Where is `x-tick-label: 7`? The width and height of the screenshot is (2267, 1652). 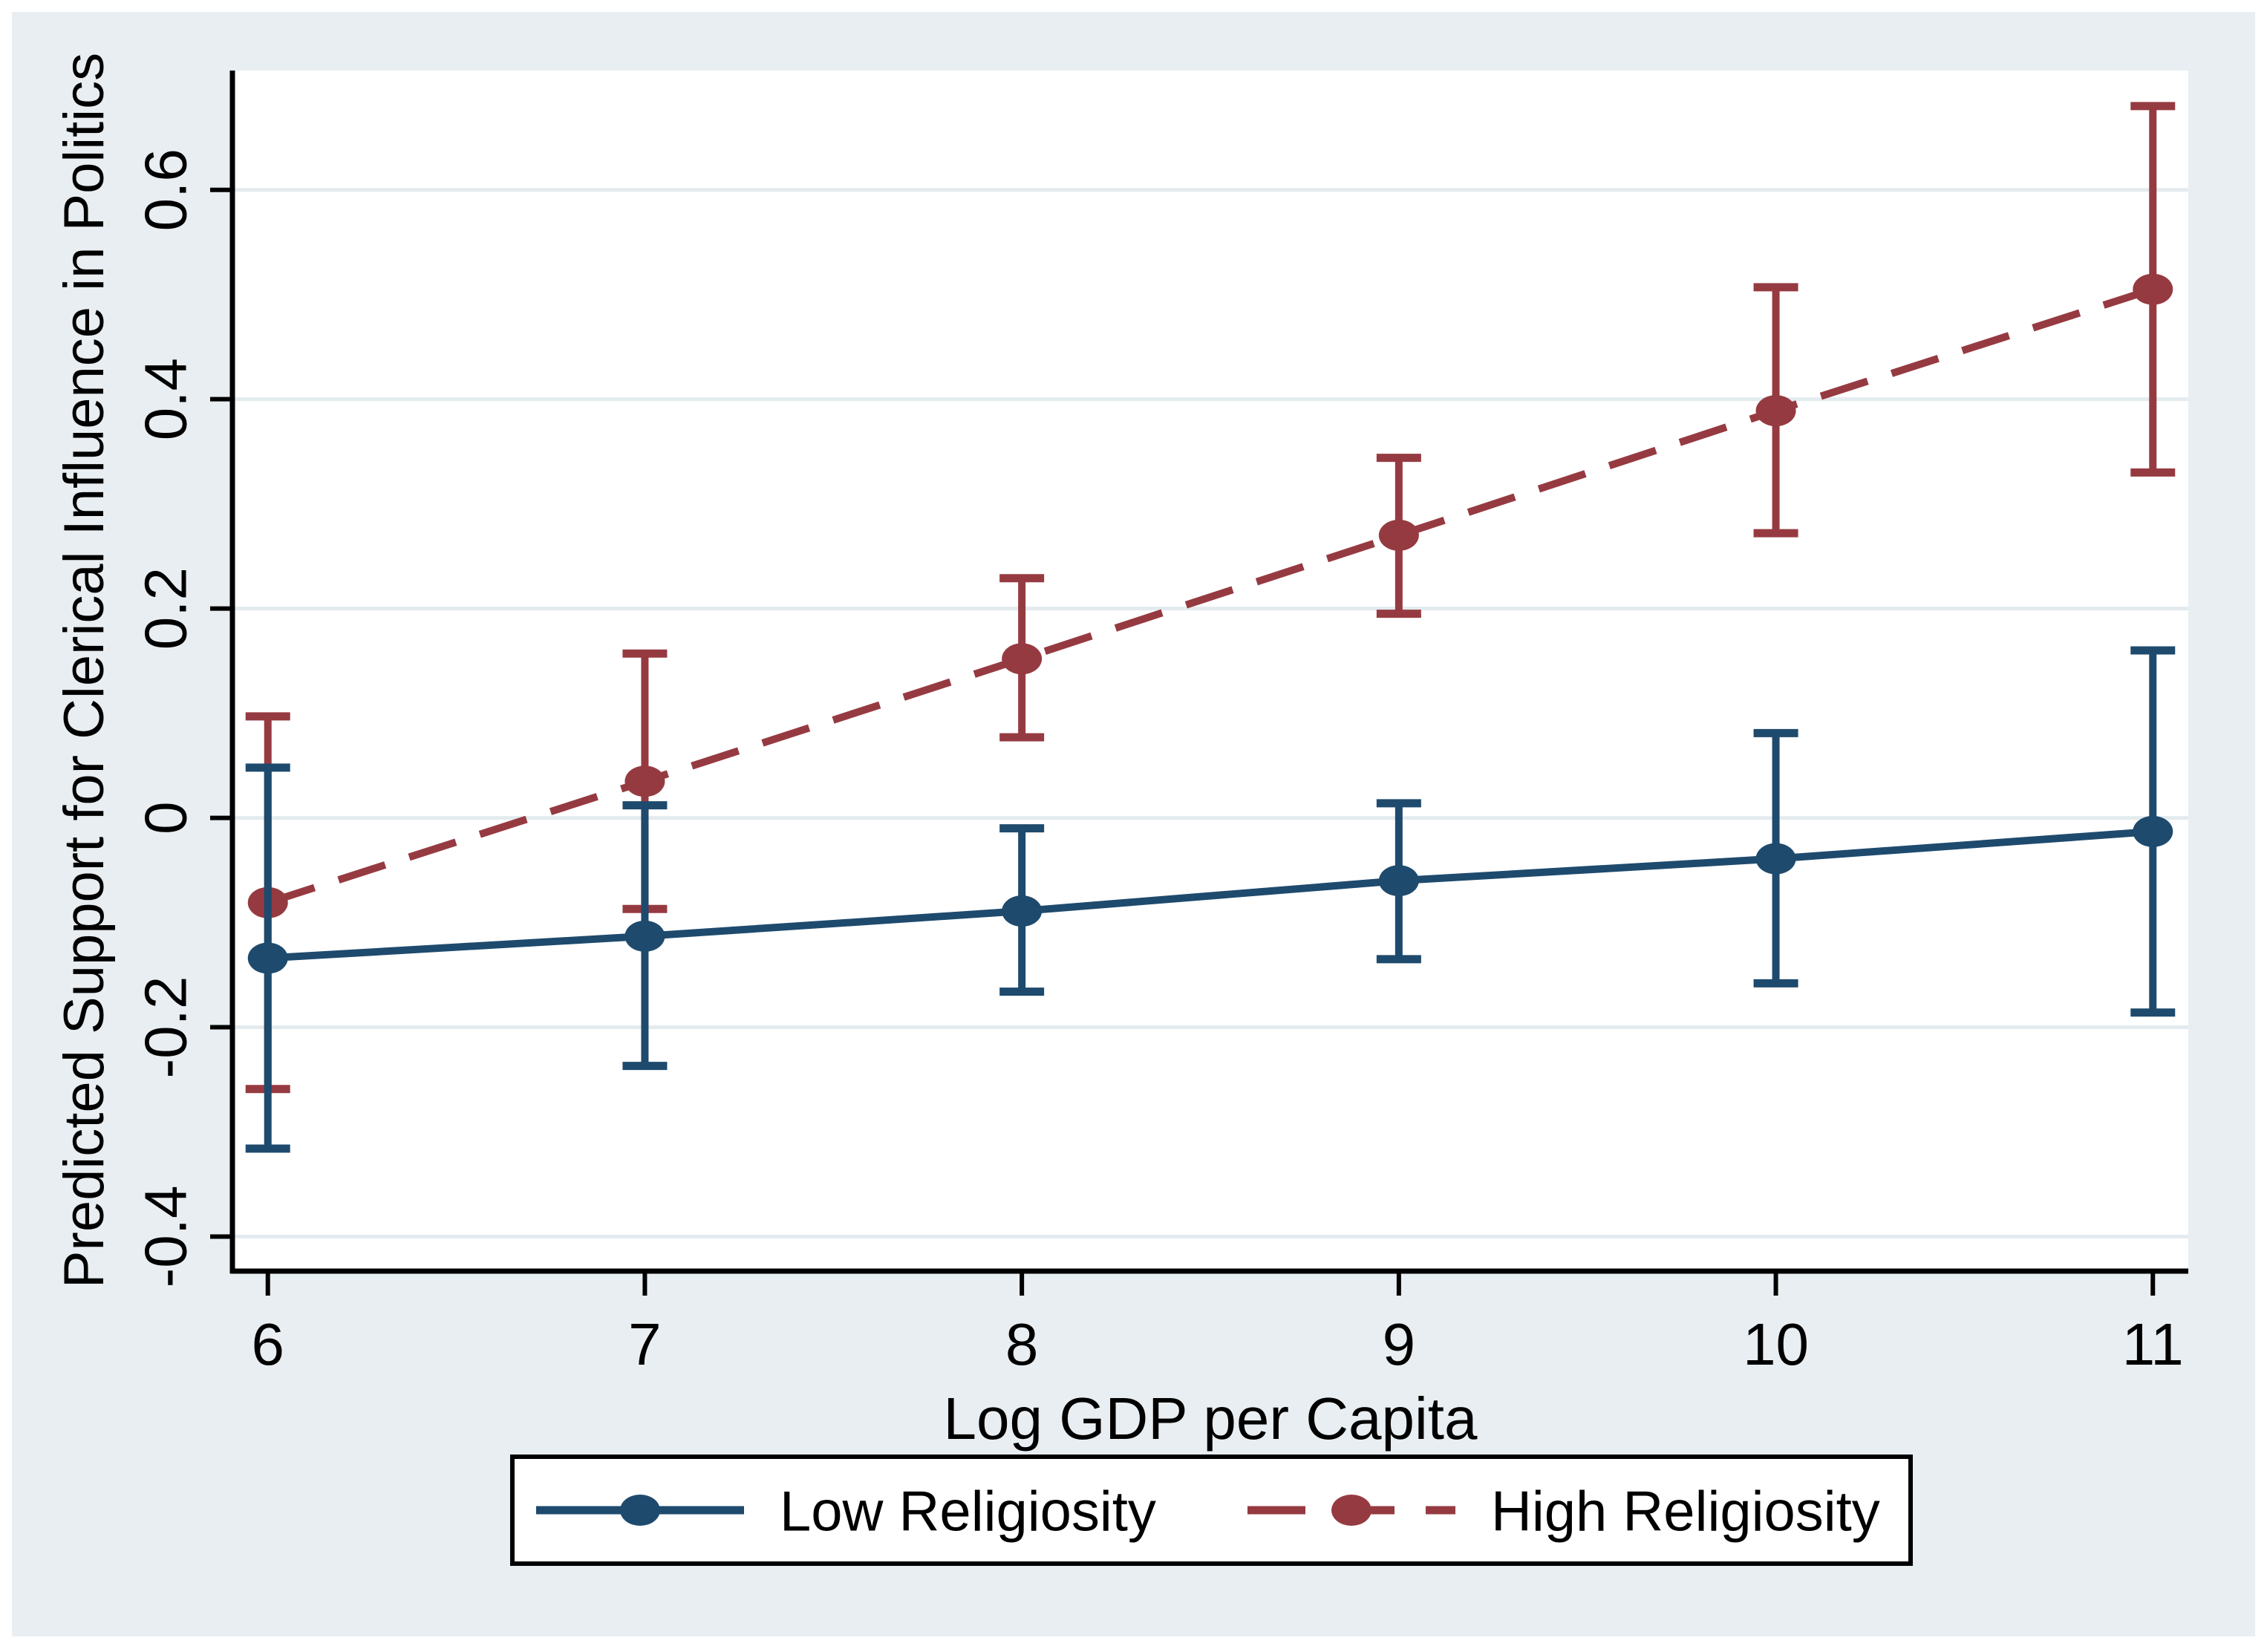 x-tick-label: 7 is located at coordinates (645, 1344).